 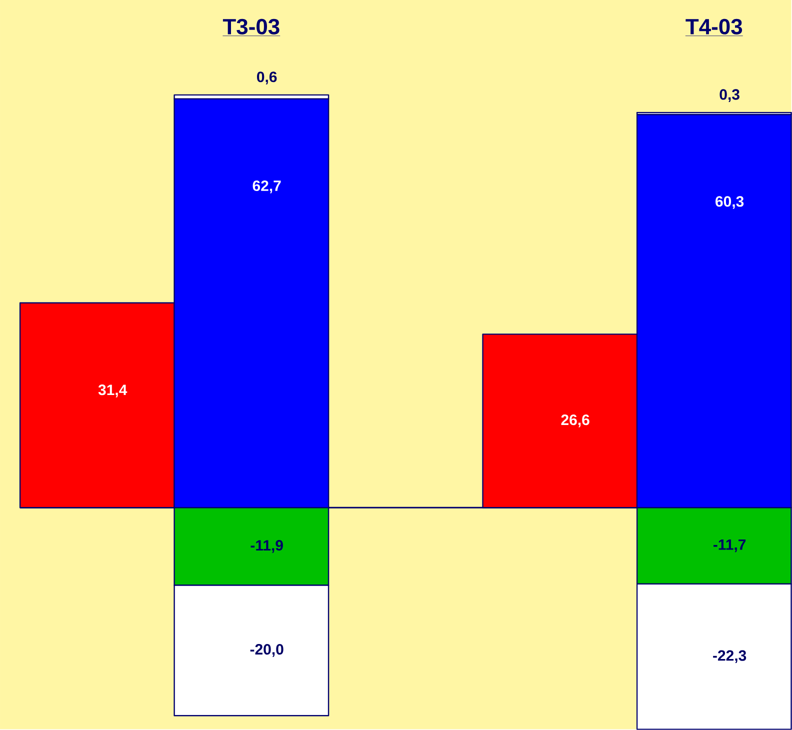 What do you see at coordinates (730, 95) in the screenshot?
I see `data-label: 0,3` at bounding box center [730, 95].